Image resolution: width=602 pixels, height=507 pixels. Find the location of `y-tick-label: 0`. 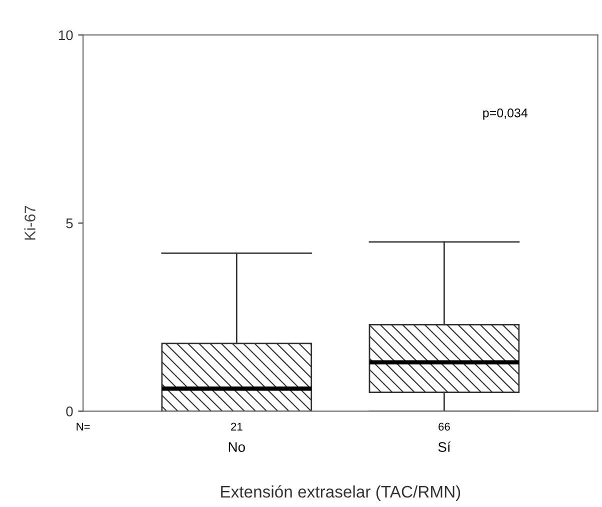

y-tick-label: 0 is located at coordinates (69, 411).